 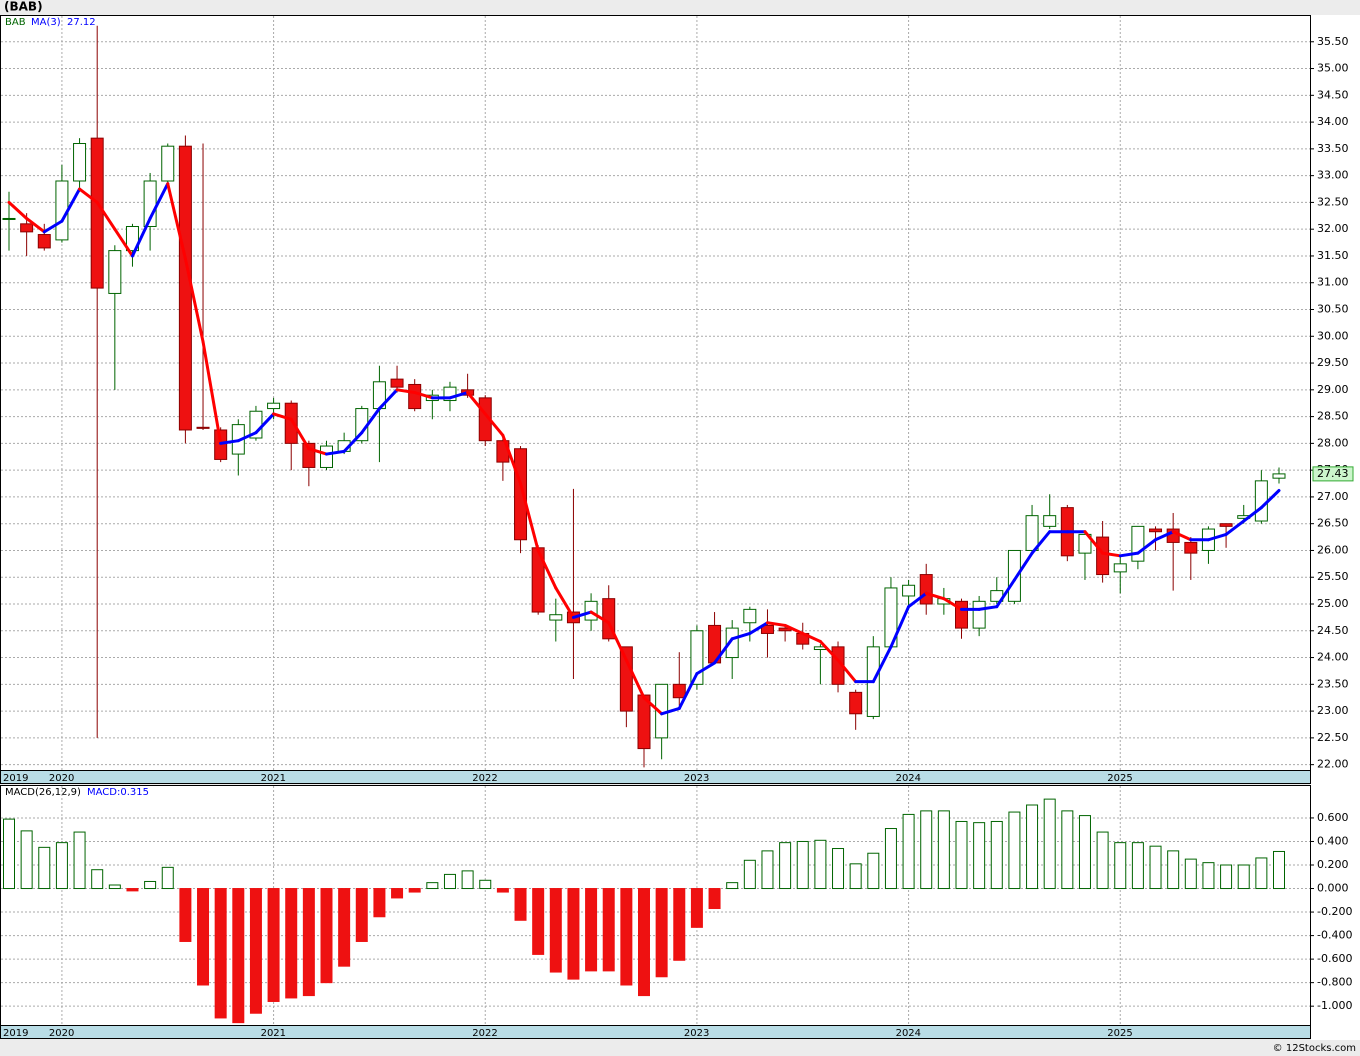 I want to click on legend-entry: BAB, so click(x=15, y=22).